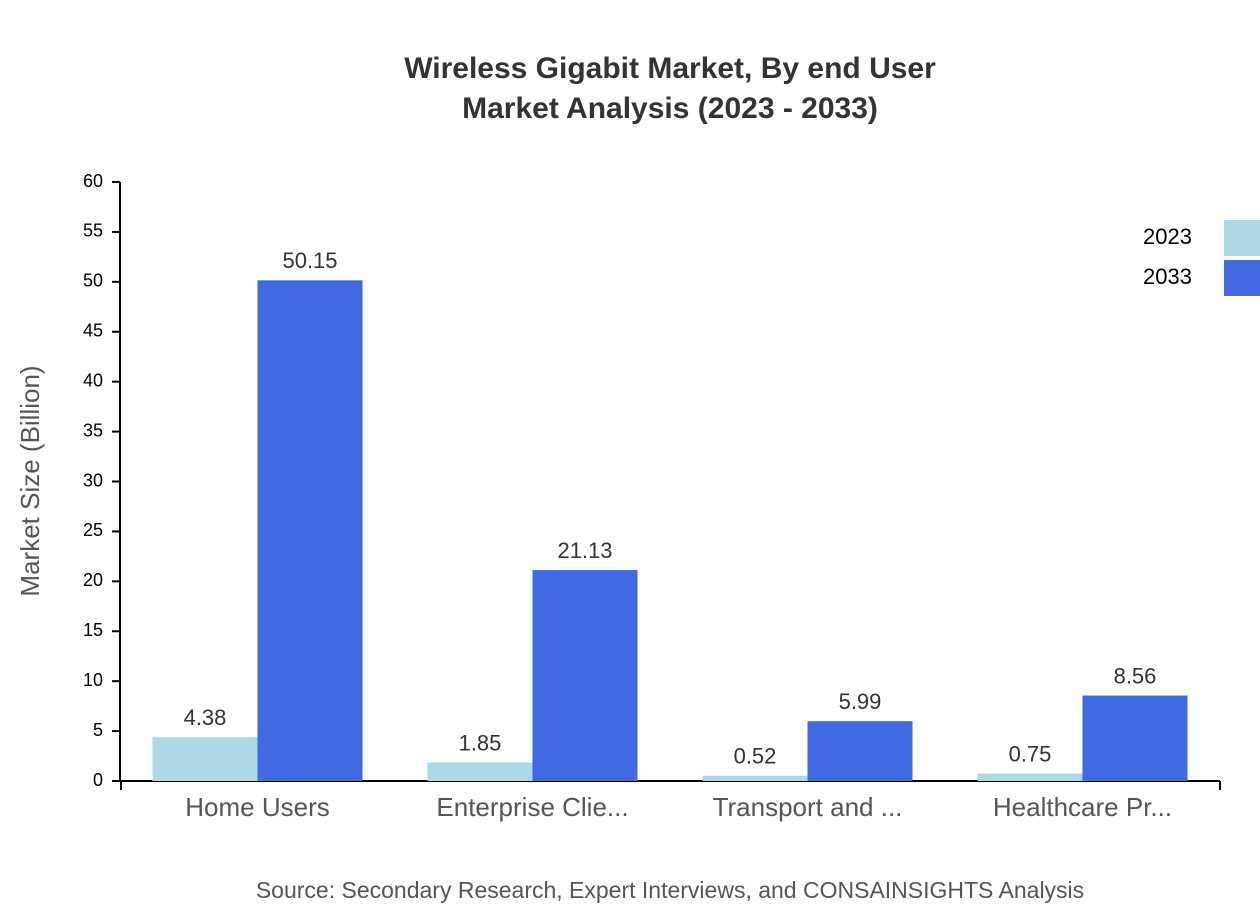 This screenshot has width=1260, height=920. I want to click on y-tick-label: 20, so click(93, 580).